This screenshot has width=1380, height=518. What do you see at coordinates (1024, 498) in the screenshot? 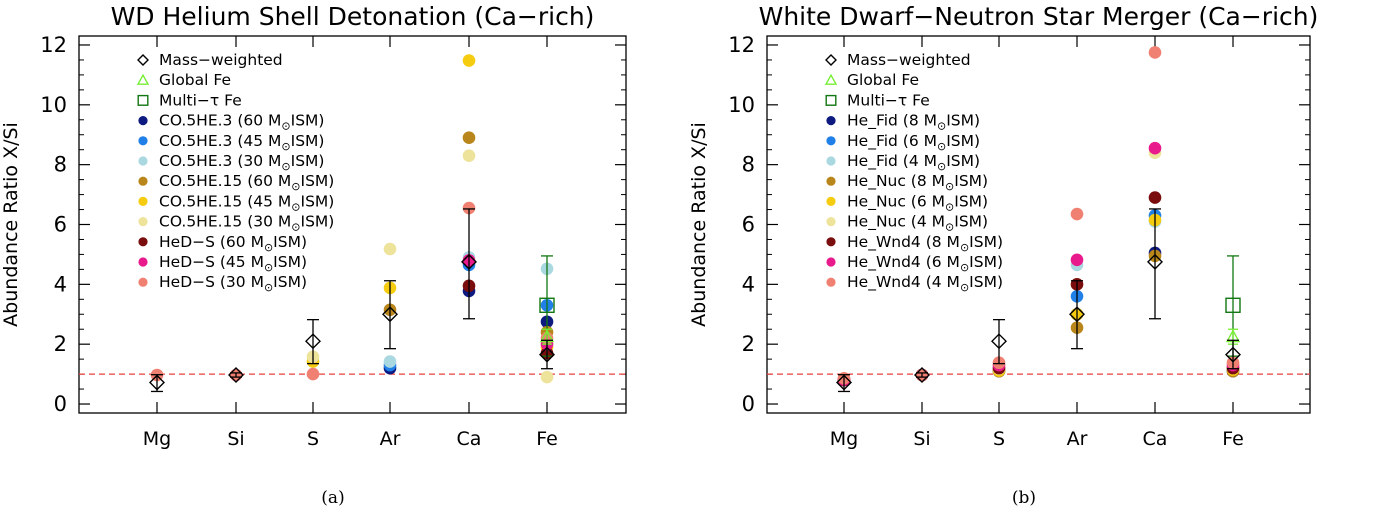
I see `panel-caption: (b)` at bounding box center [1024, 498].